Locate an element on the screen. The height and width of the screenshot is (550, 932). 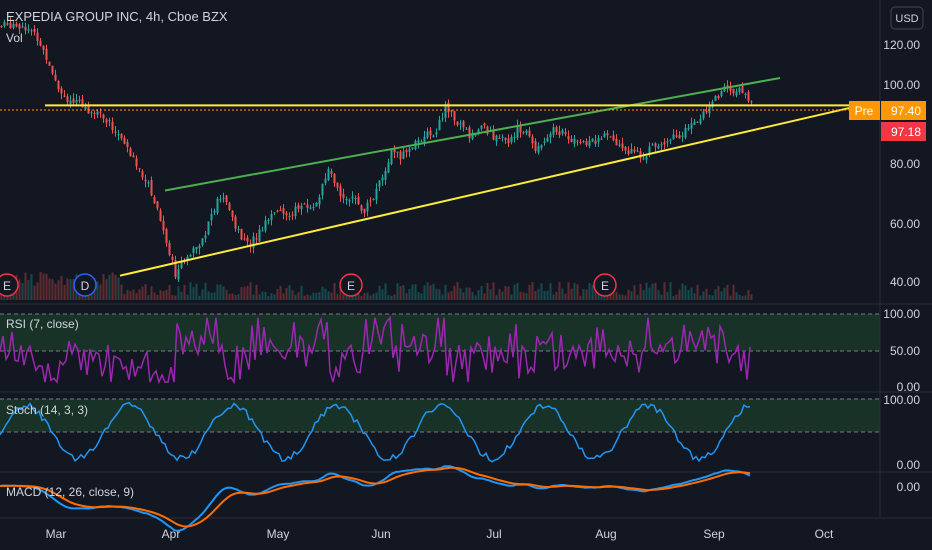
event-marker-label: E is located at coordinates (605, 286).